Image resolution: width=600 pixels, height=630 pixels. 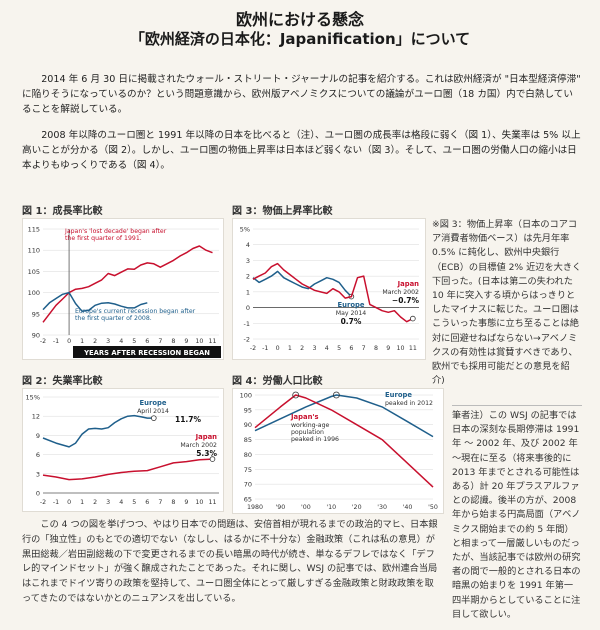 I want to click on fig3-grid, so click(x=336, y=284).